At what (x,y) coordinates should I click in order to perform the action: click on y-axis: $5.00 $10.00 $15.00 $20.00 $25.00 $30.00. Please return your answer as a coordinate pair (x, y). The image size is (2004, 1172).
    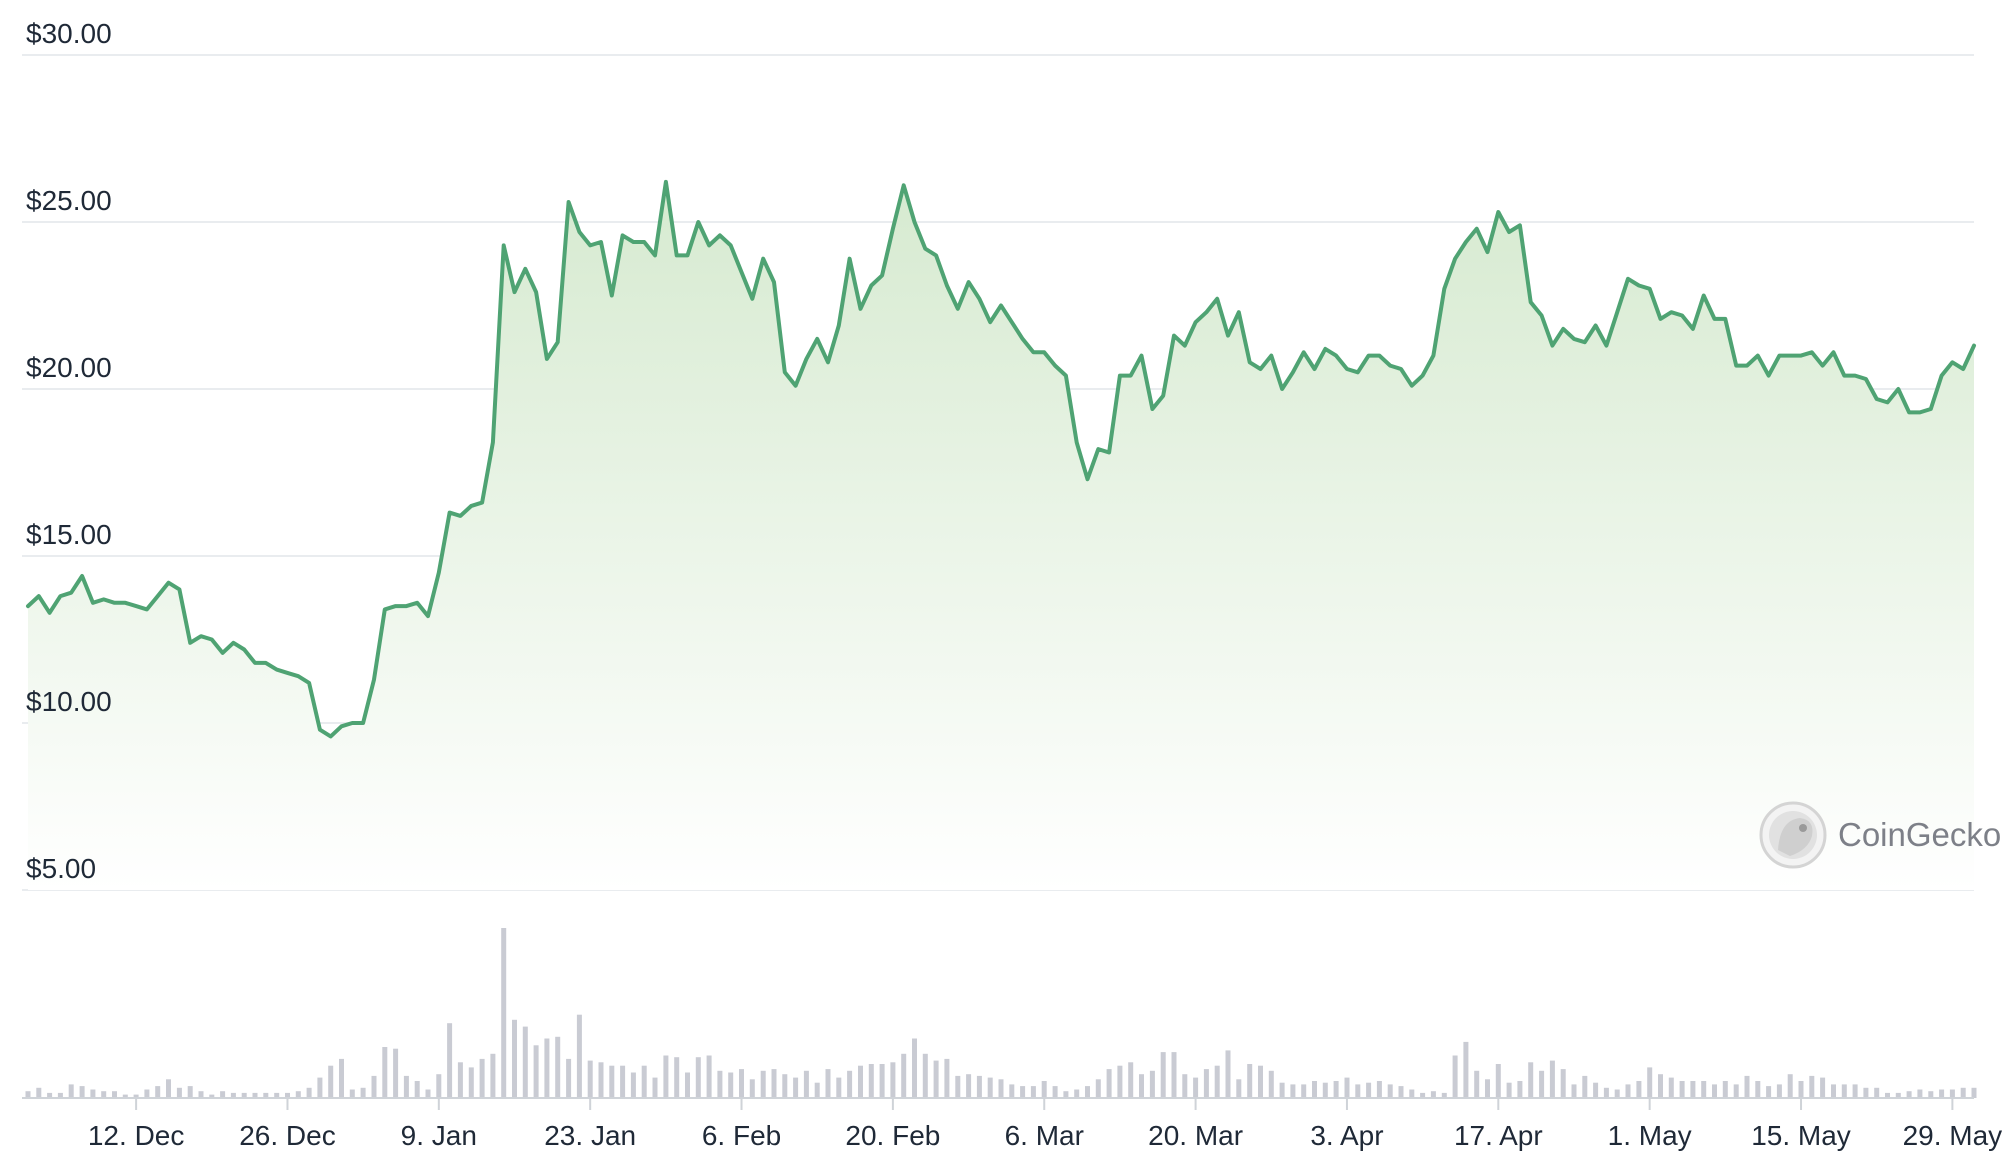
    Looking at the image, I should click on (69, 451).